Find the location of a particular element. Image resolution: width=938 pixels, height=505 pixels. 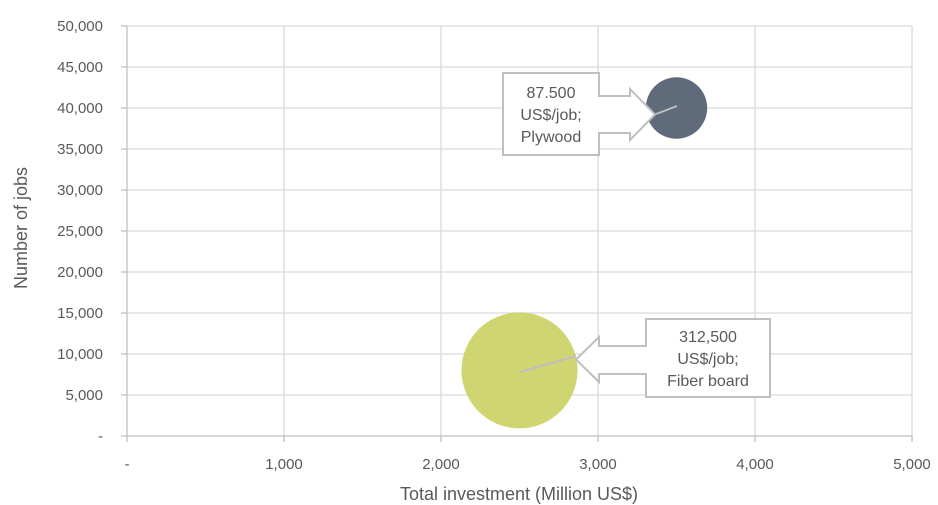

y-tick-label: 50,000 is located at coordinates (80, 26).